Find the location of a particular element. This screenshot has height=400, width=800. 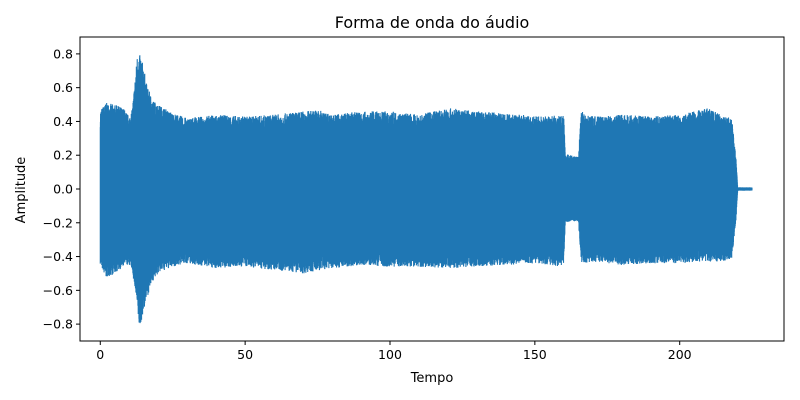

x-tick-label: 50 is located at coordinates (245, 354).